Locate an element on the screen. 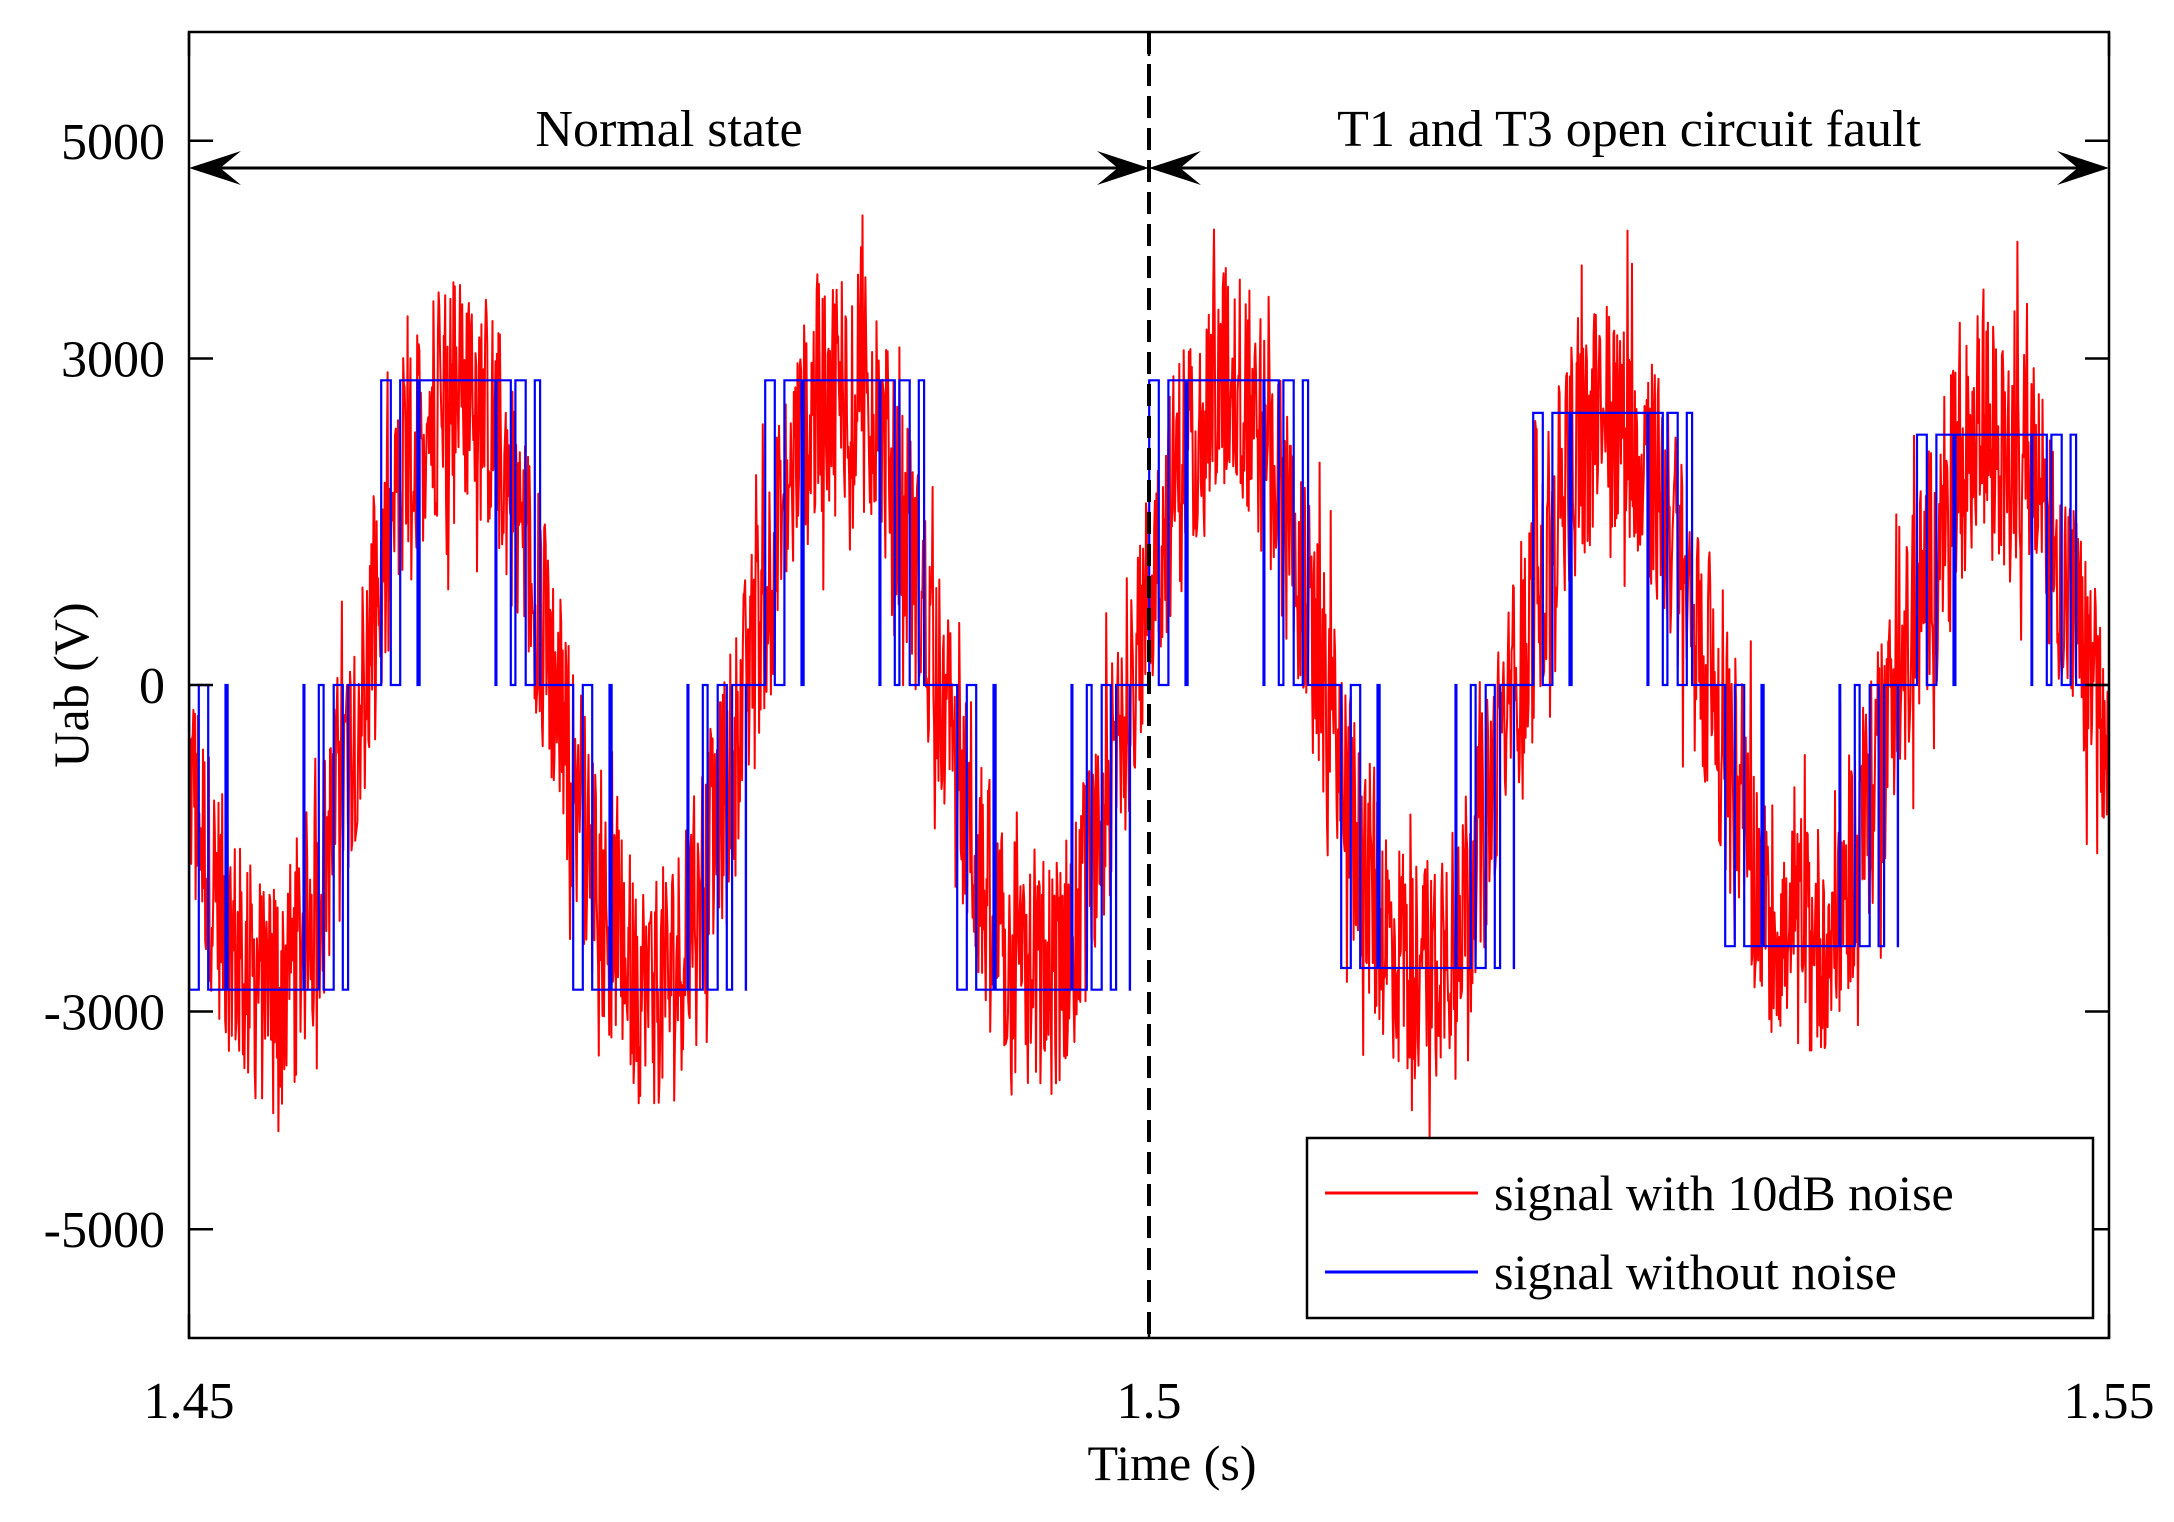  legend-box is located at coordinates (1700, 1228).